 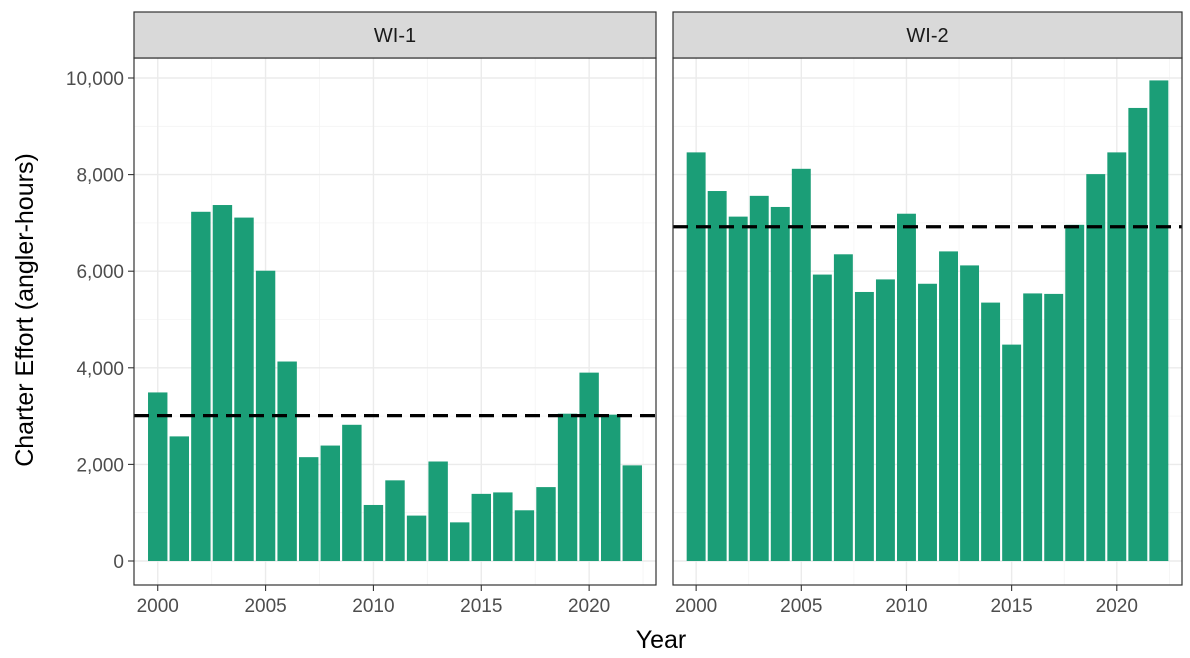 What do you see at coordinates (100, 369) in the screenshot?
I see `y-tick-label: 4,000` at bounding box center [100, 369].